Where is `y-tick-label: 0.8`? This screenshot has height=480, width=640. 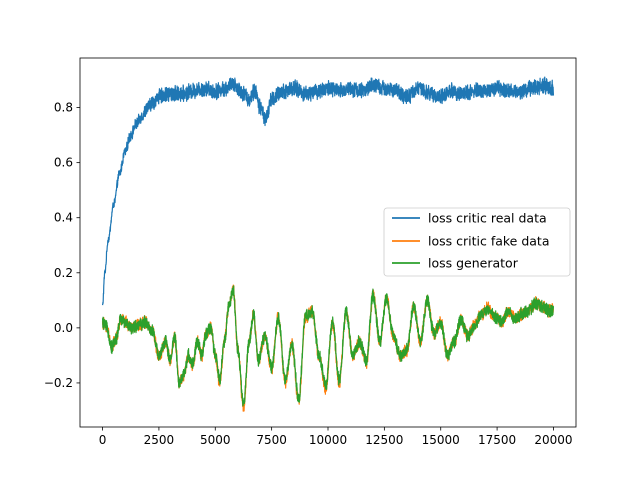 y-tick-label: 0.8 is located at coordinates (63, 108).